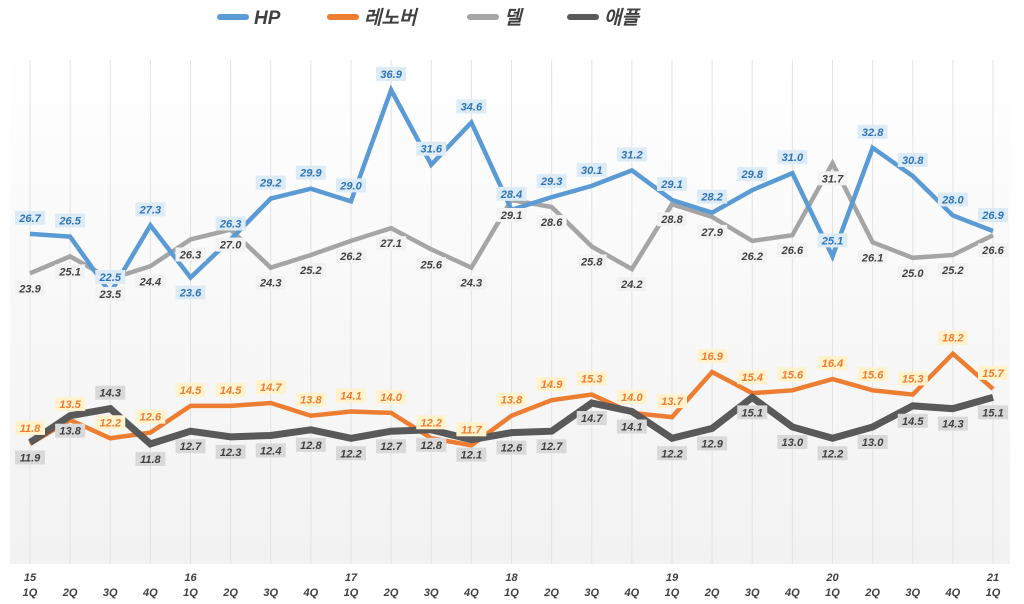 This screenshot has height=604, width=1024. I want to click on legend-label: 레노버, so click(391, 18).